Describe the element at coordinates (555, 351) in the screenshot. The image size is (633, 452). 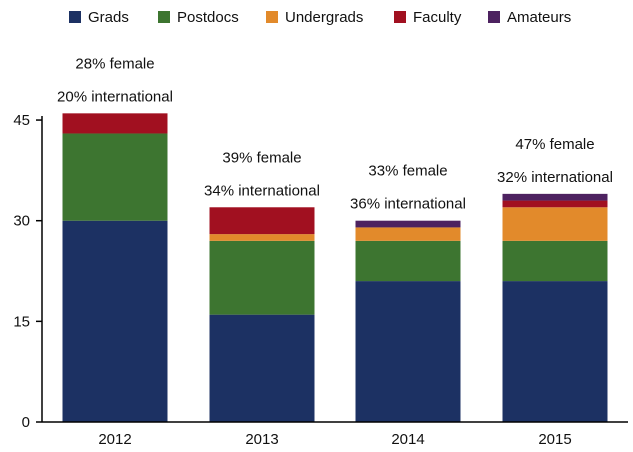
I see `bar-grads-2015` at that location.